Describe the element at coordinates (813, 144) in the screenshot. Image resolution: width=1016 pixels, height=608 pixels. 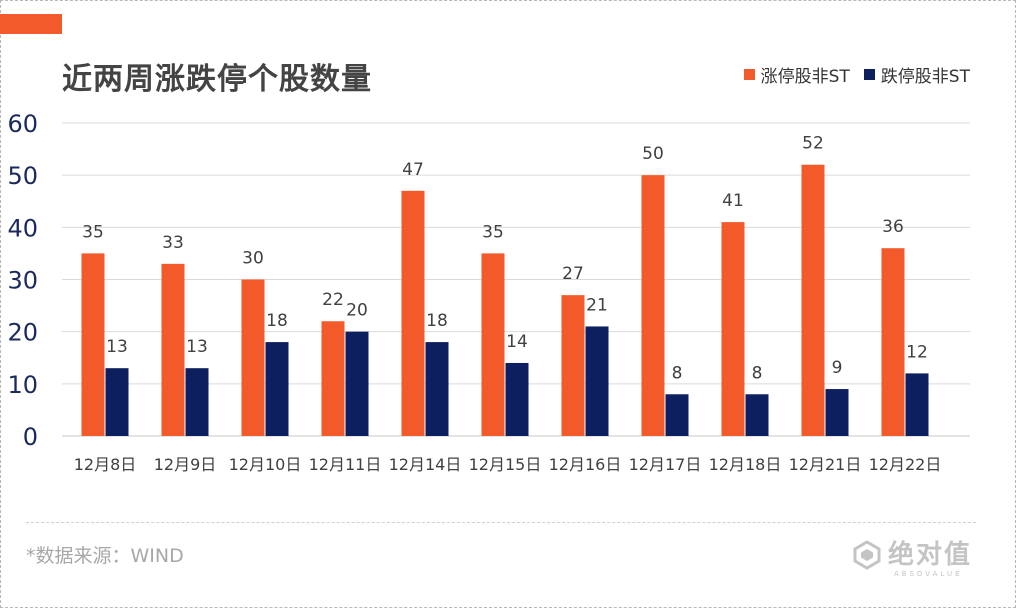
I see `data-label-limit-up: 52` at that location.